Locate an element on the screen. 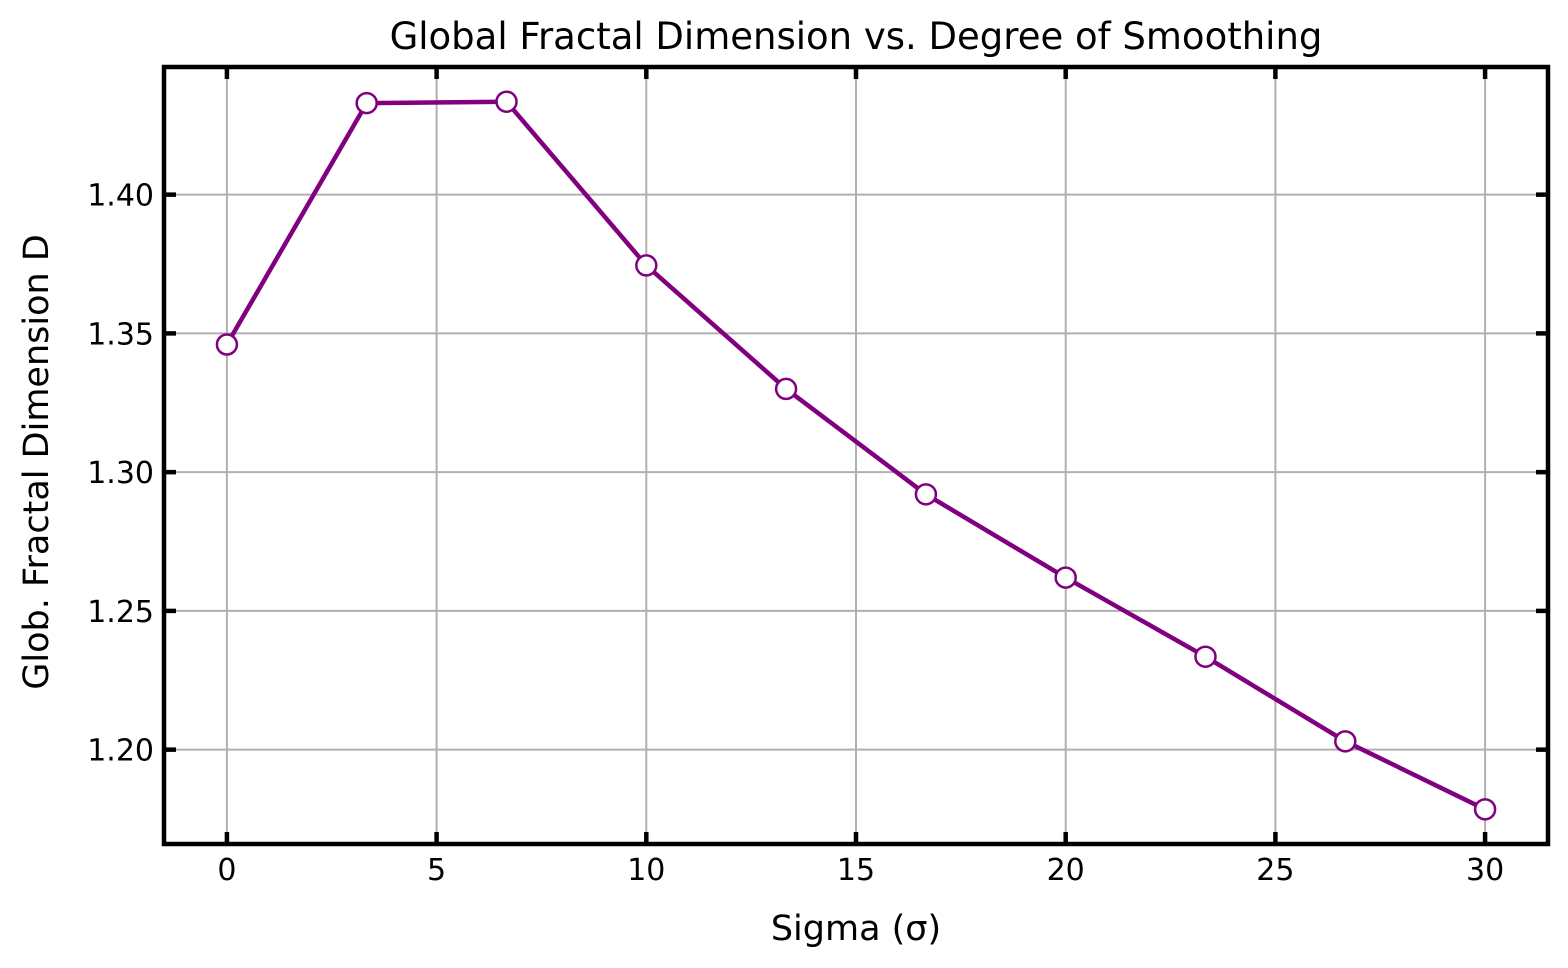 The width and height of the screenshot is (1568, 968). x-tick-label: 5 is located at coordinates (436, 870).